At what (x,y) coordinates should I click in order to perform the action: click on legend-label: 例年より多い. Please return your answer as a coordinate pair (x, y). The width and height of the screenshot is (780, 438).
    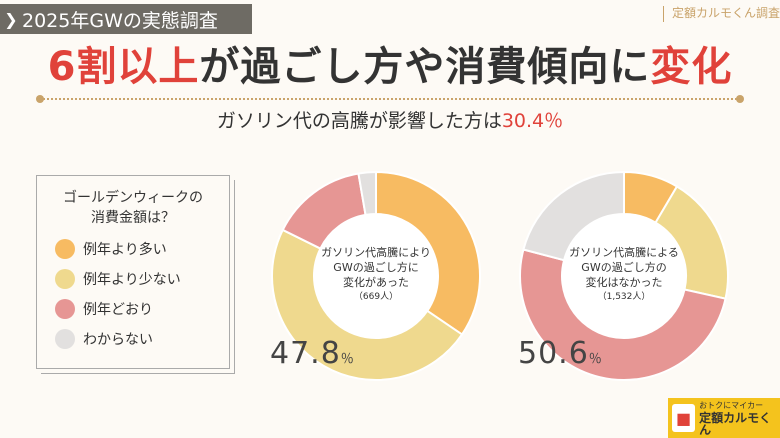
    Looking at the image, I should click on (125, 250).